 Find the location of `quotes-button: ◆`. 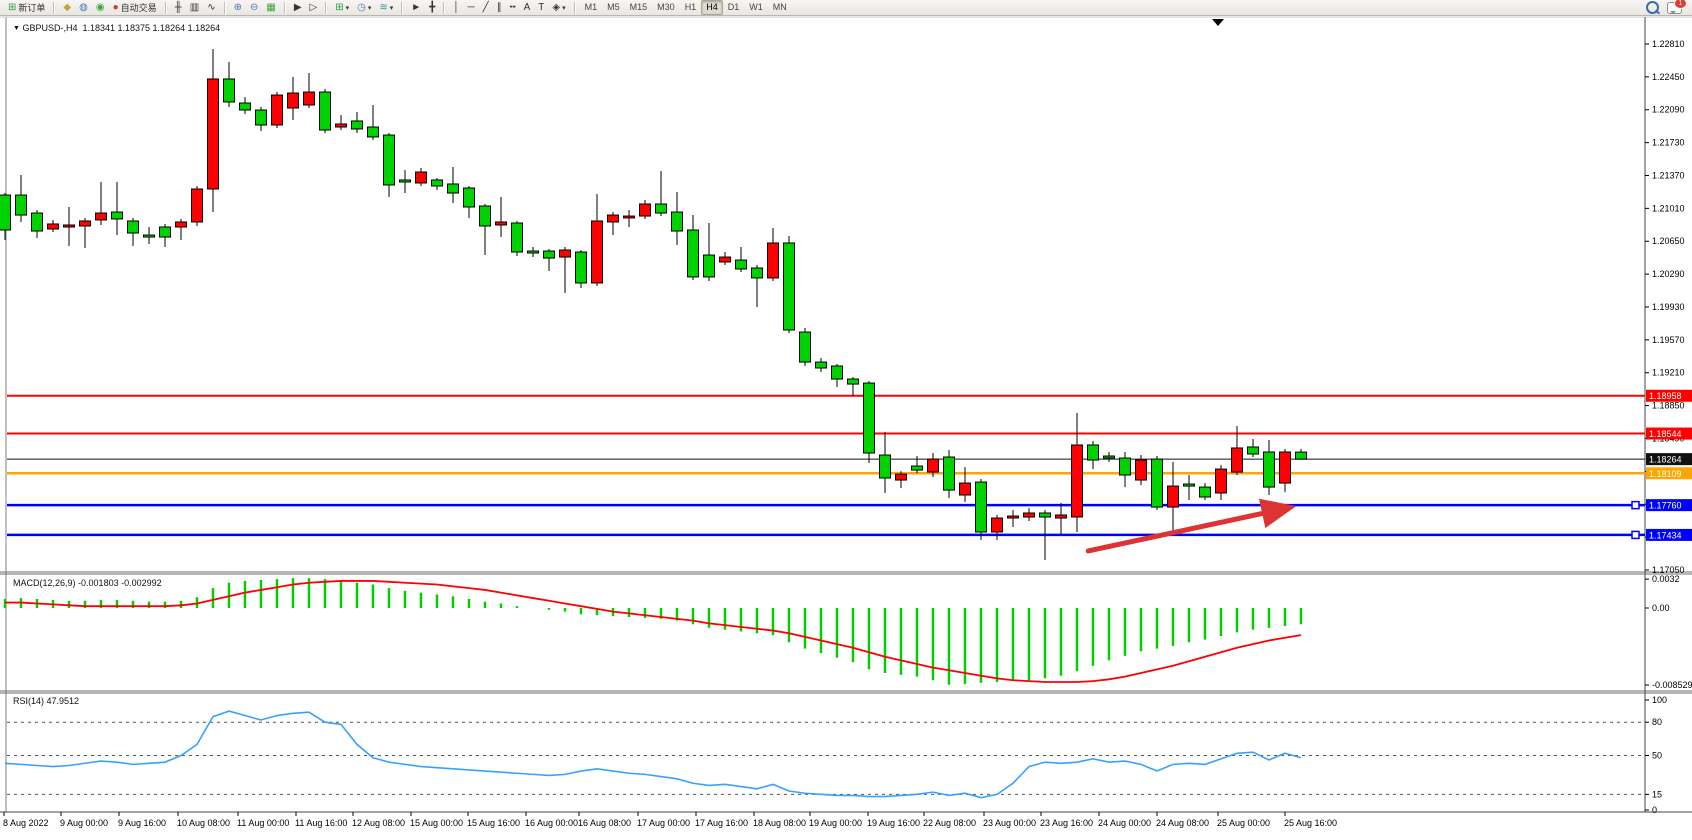

quotes-button: ◆ is located at coordinates (67, 8).